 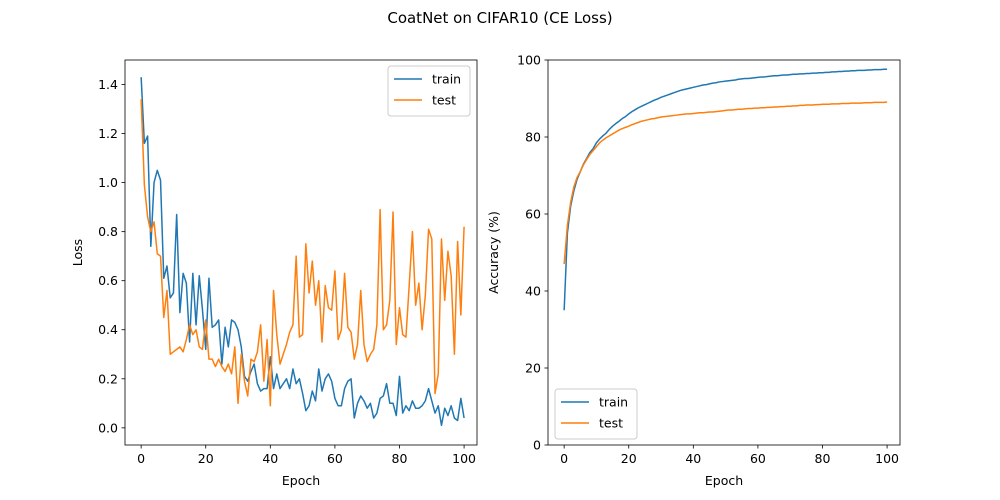 What do you see at coordinates (108, 84) in the screenshot?
I see `y-tick-label: 1.4` at bounding box center [108, 84].